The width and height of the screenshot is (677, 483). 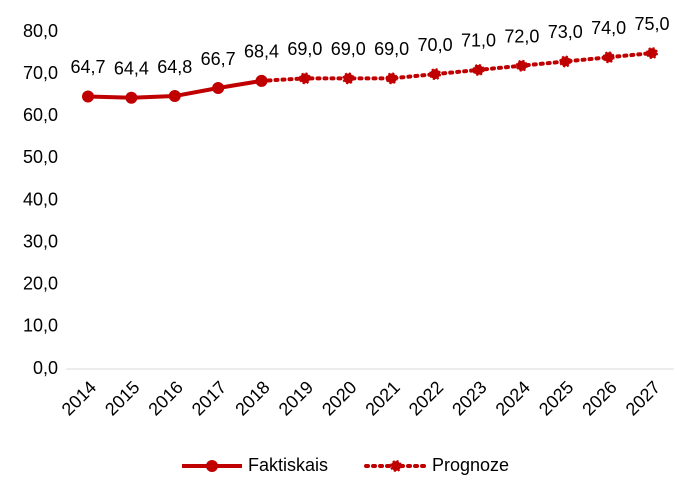 What do you see at coordinates (288, 465) in the screenshot?
I see `legend-label: Faktiskais` at bounding box center [288, 465].